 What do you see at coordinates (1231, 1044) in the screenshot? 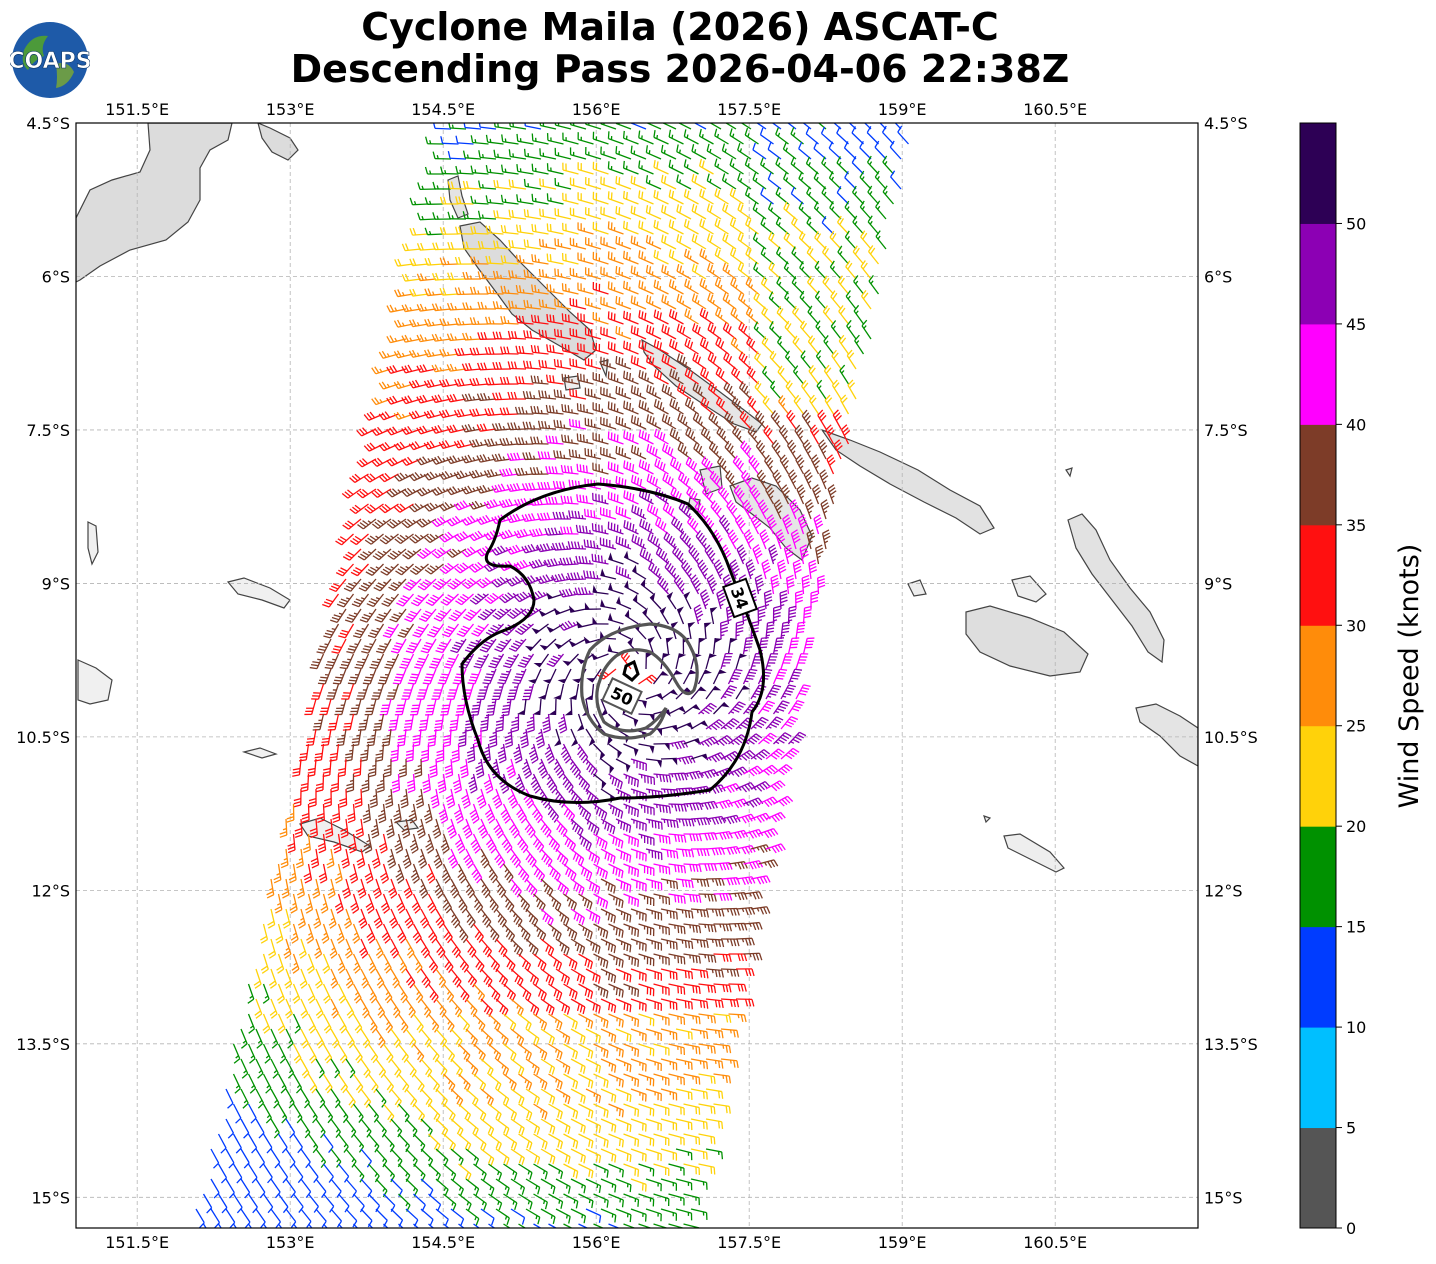
I see `lat-tick-right: 13.5°S` at bounding box center [1231, 1044].